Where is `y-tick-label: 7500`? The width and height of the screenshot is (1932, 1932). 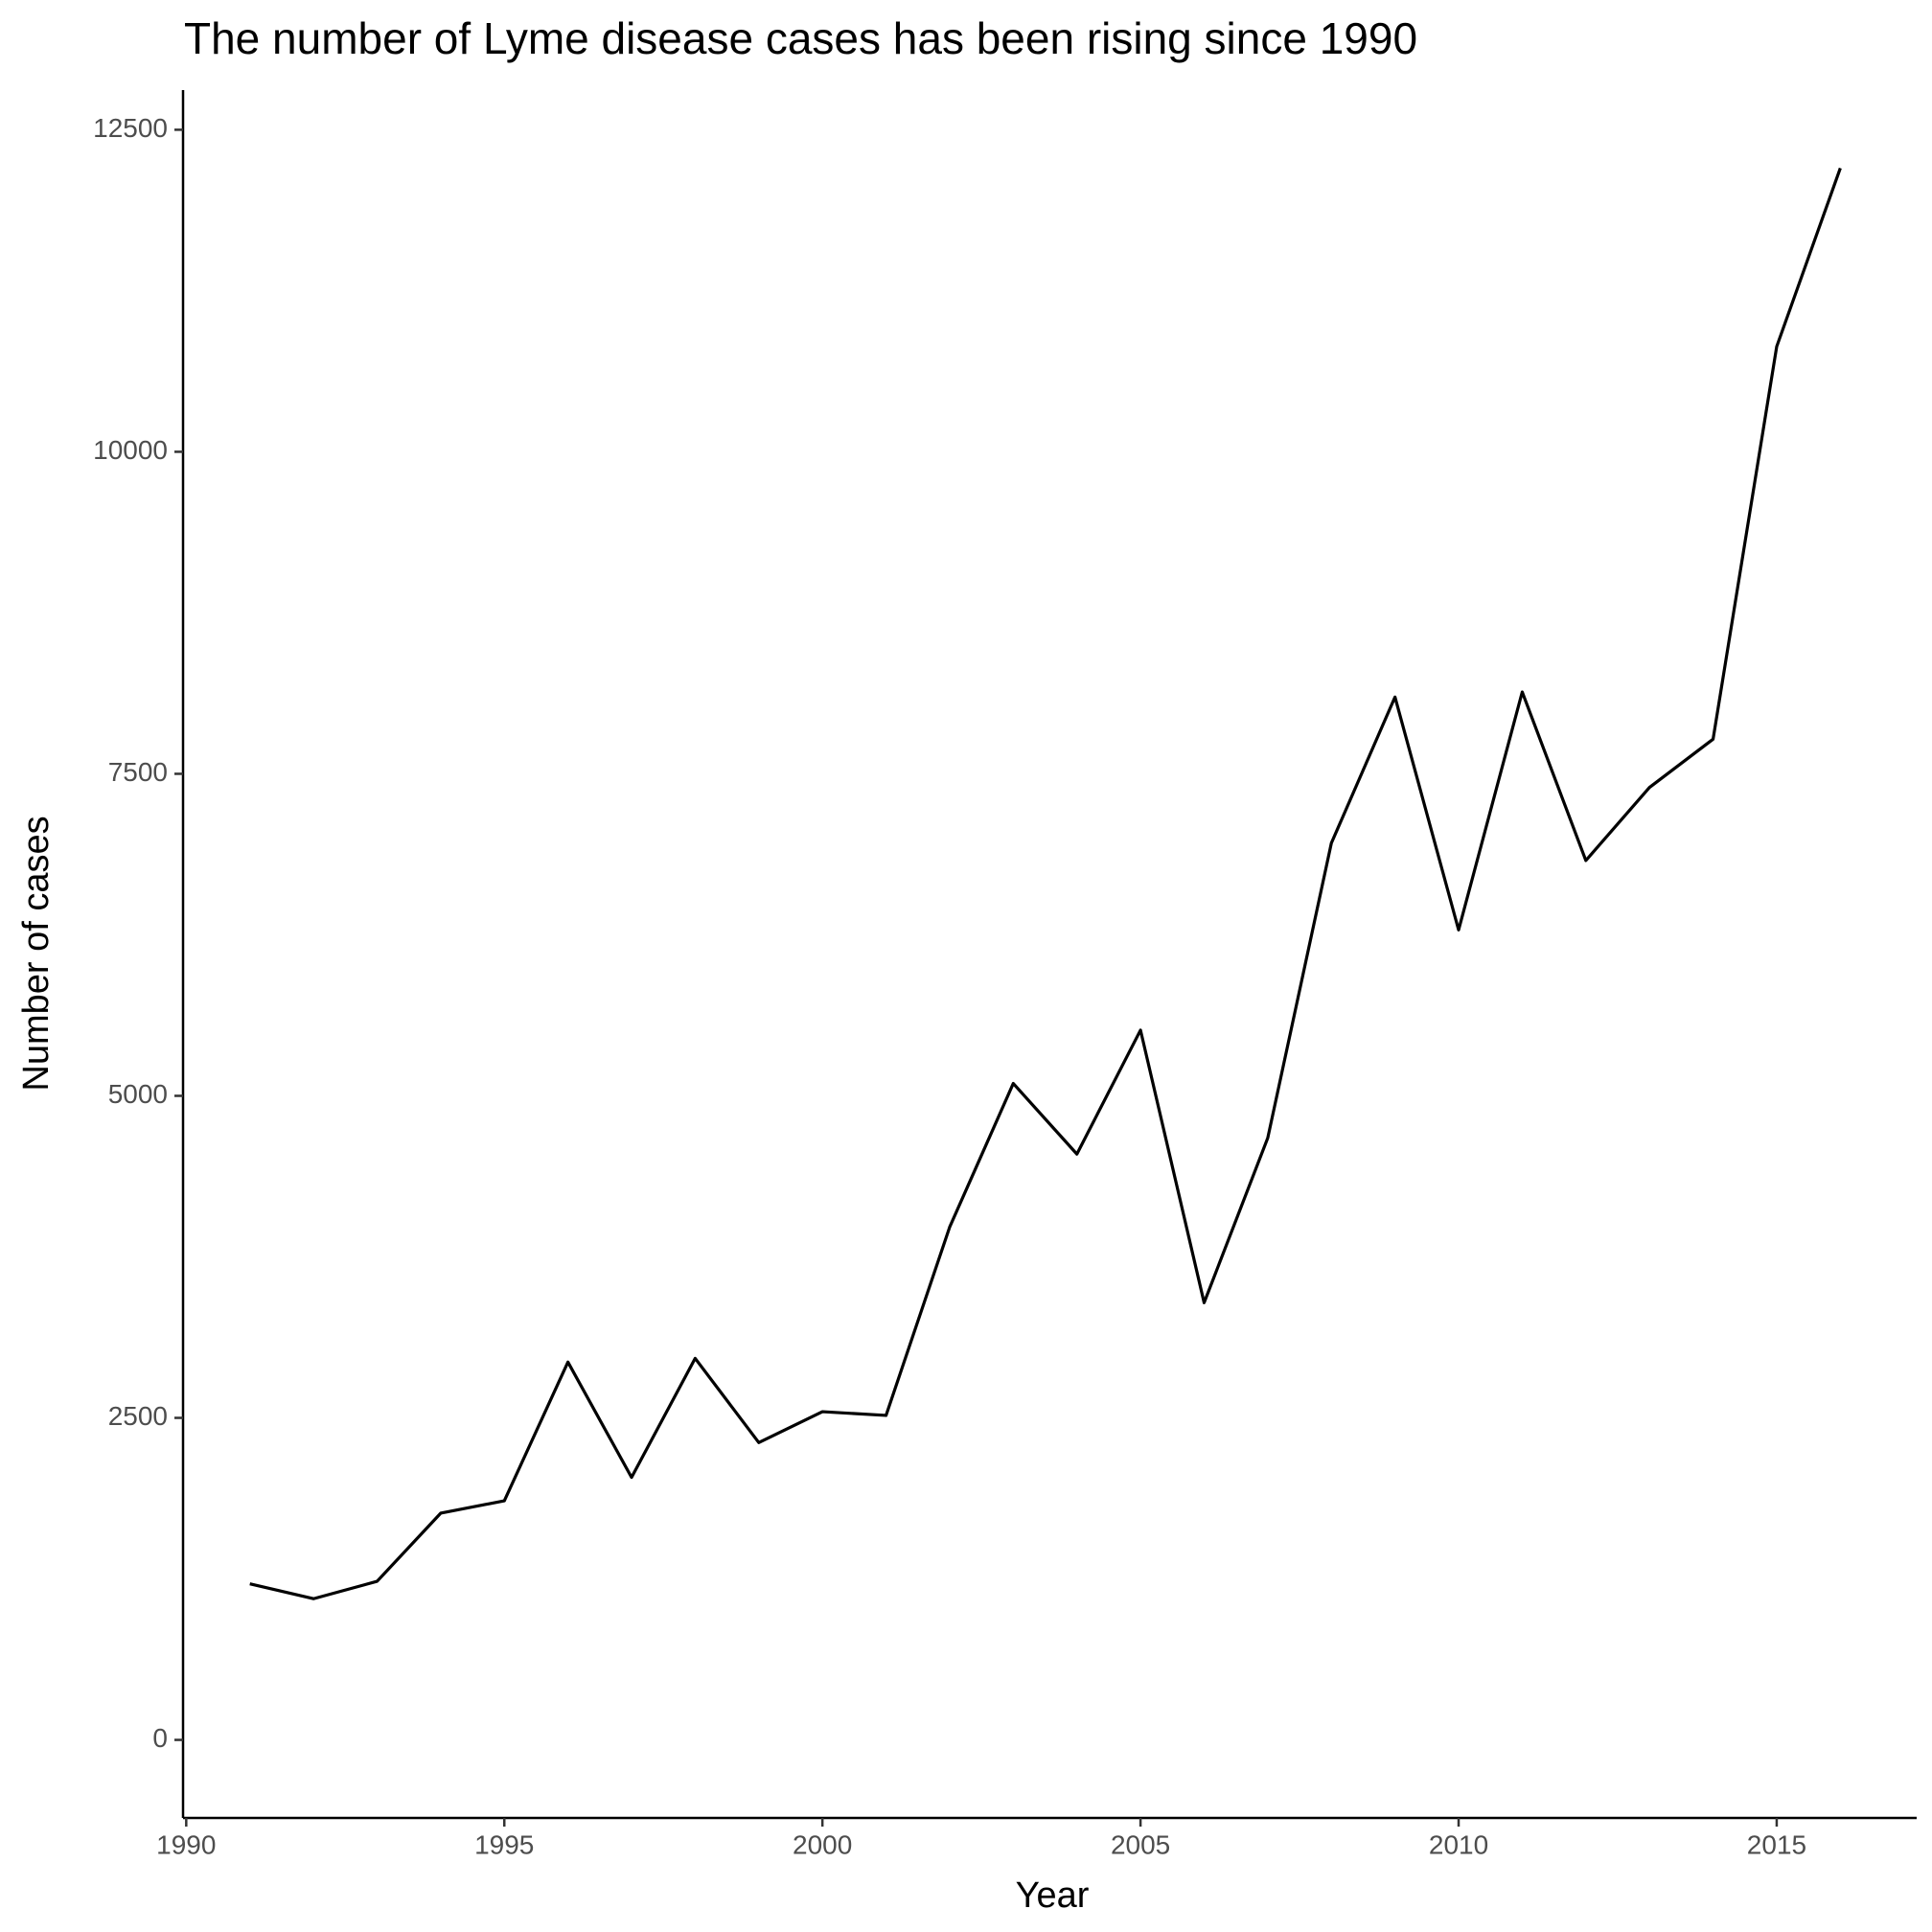
y-tick-label: 7500 is located at coordinates (138, 772).